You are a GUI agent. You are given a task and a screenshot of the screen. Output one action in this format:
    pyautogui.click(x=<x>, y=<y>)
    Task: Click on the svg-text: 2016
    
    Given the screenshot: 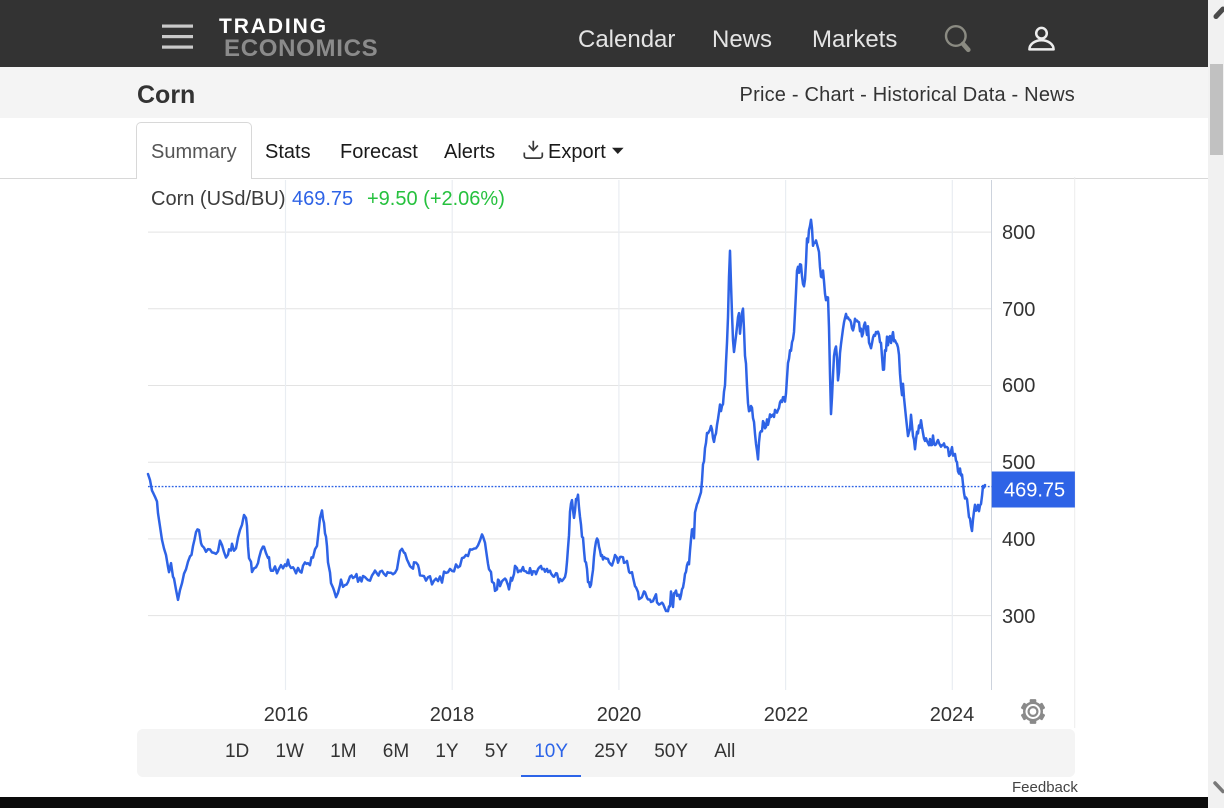 What is the action you would take?
    pyautogui.click(x=286, y=715)
    